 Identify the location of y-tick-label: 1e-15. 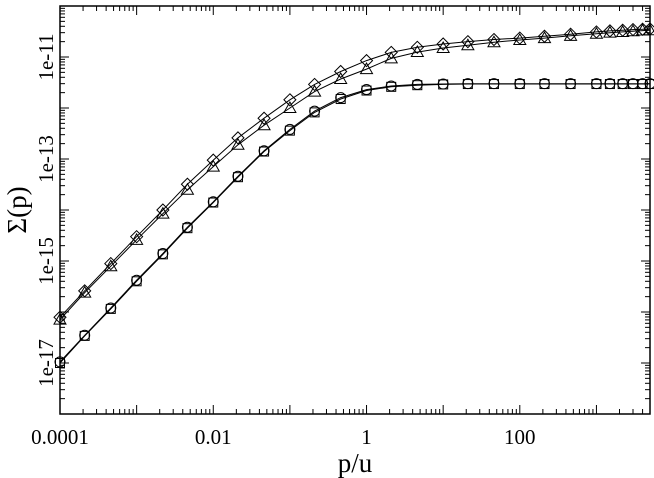
(46, 261).